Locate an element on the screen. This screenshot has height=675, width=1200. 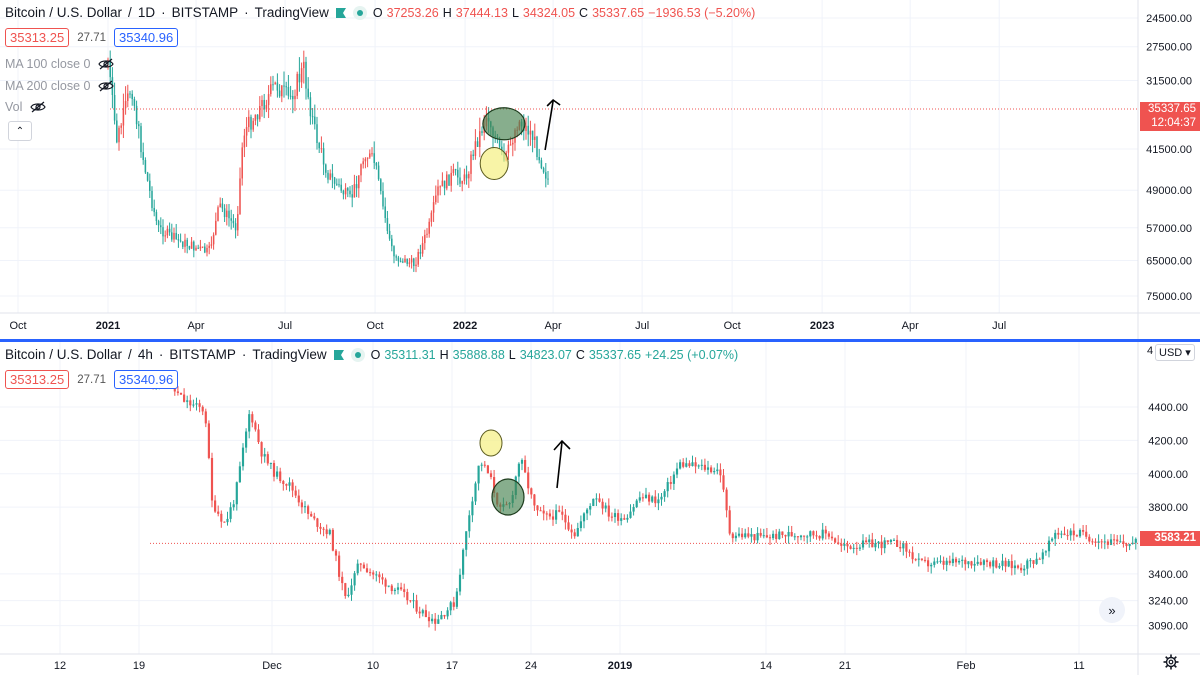
x-tick-label: 2021 is located at coordinates (108, 326).